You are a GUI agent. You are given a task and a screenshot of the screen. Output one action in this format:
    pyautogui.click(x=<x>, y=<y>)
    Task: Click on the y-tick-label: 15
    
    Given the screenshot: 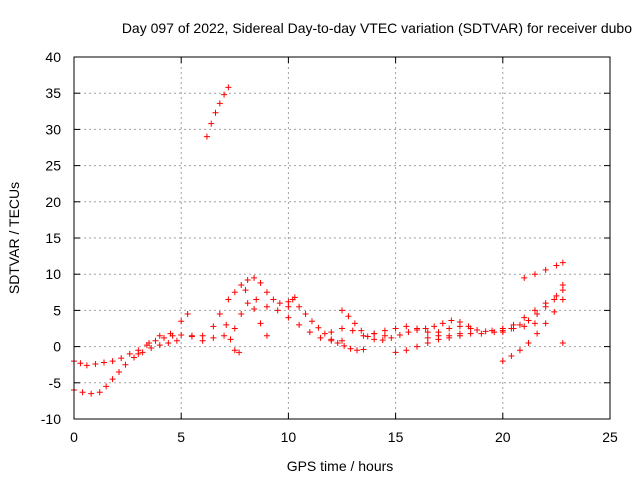 What is the action you would take?
    pyautogui.click(x=53, y=238)
    